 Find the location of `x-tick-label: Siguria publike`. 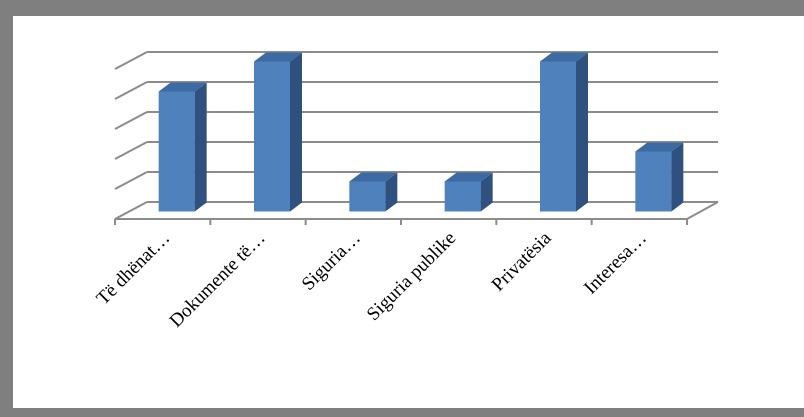

x-tick-label: Siguria publike is located at coordinates (411, 276).